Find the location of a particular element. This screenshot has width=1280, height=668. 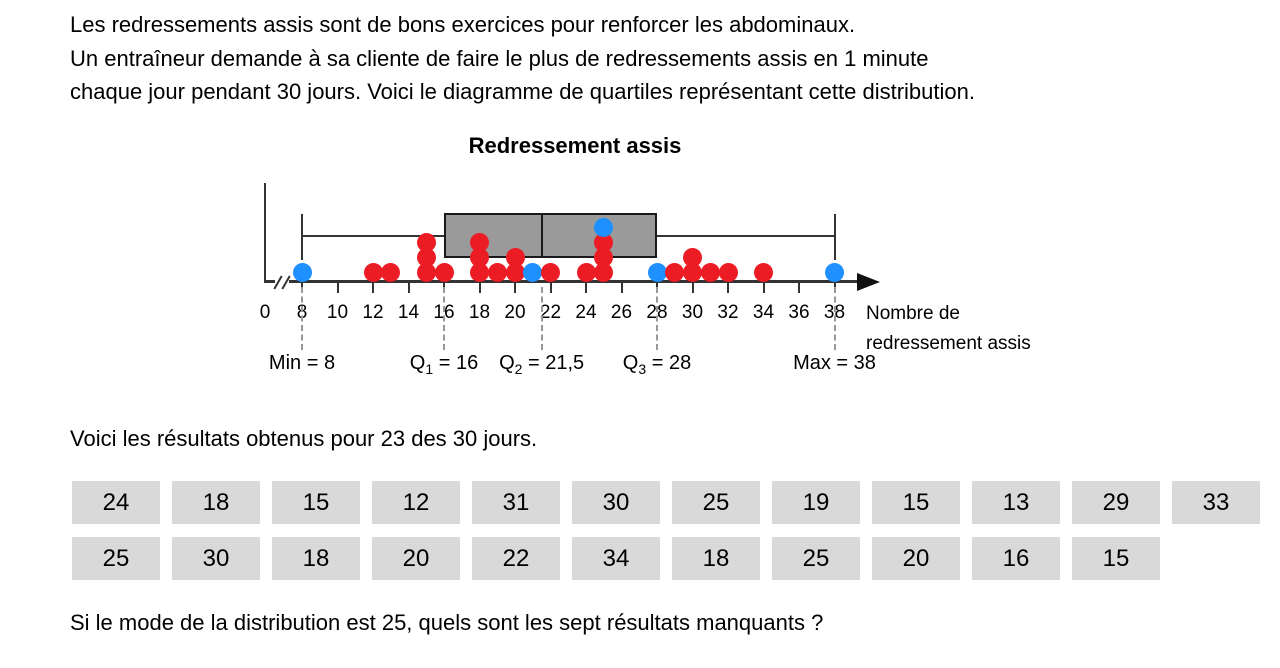

stat-label: Q2 = 21,5 is located at coordinates (542, 364).